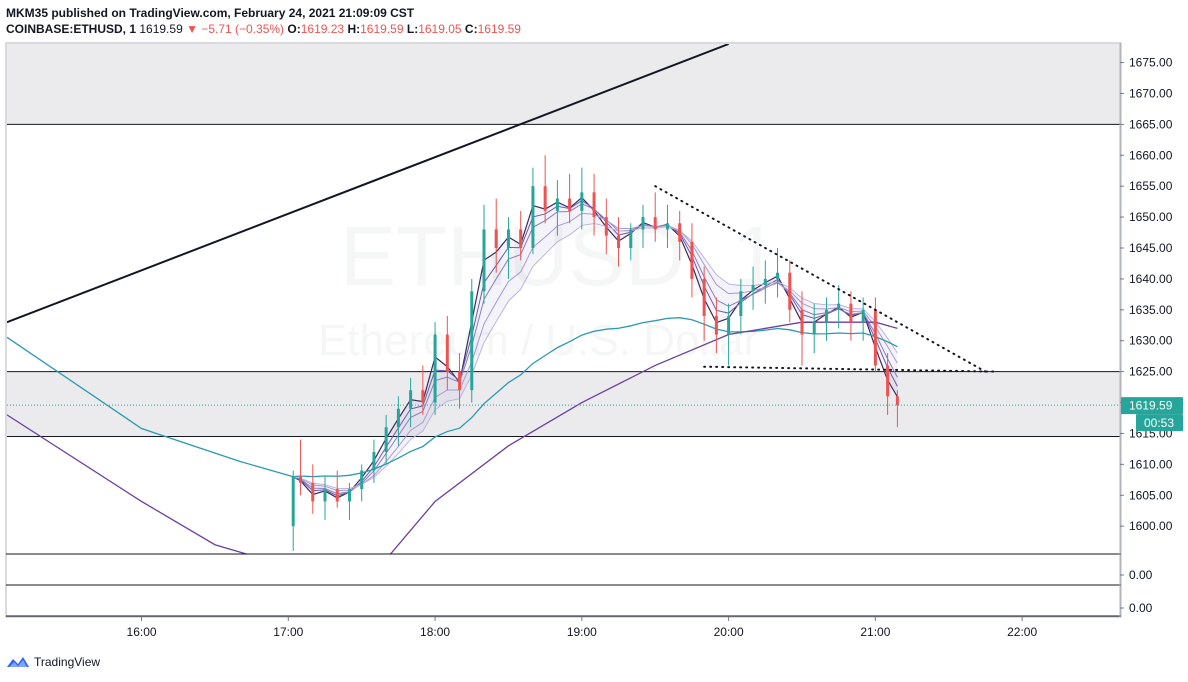 The height and width of the screenshot is (682, 1188). Describe the element at coordinates (1151, 217) in the screenshot. I see `y-tick-label: 1650.00` at that location.